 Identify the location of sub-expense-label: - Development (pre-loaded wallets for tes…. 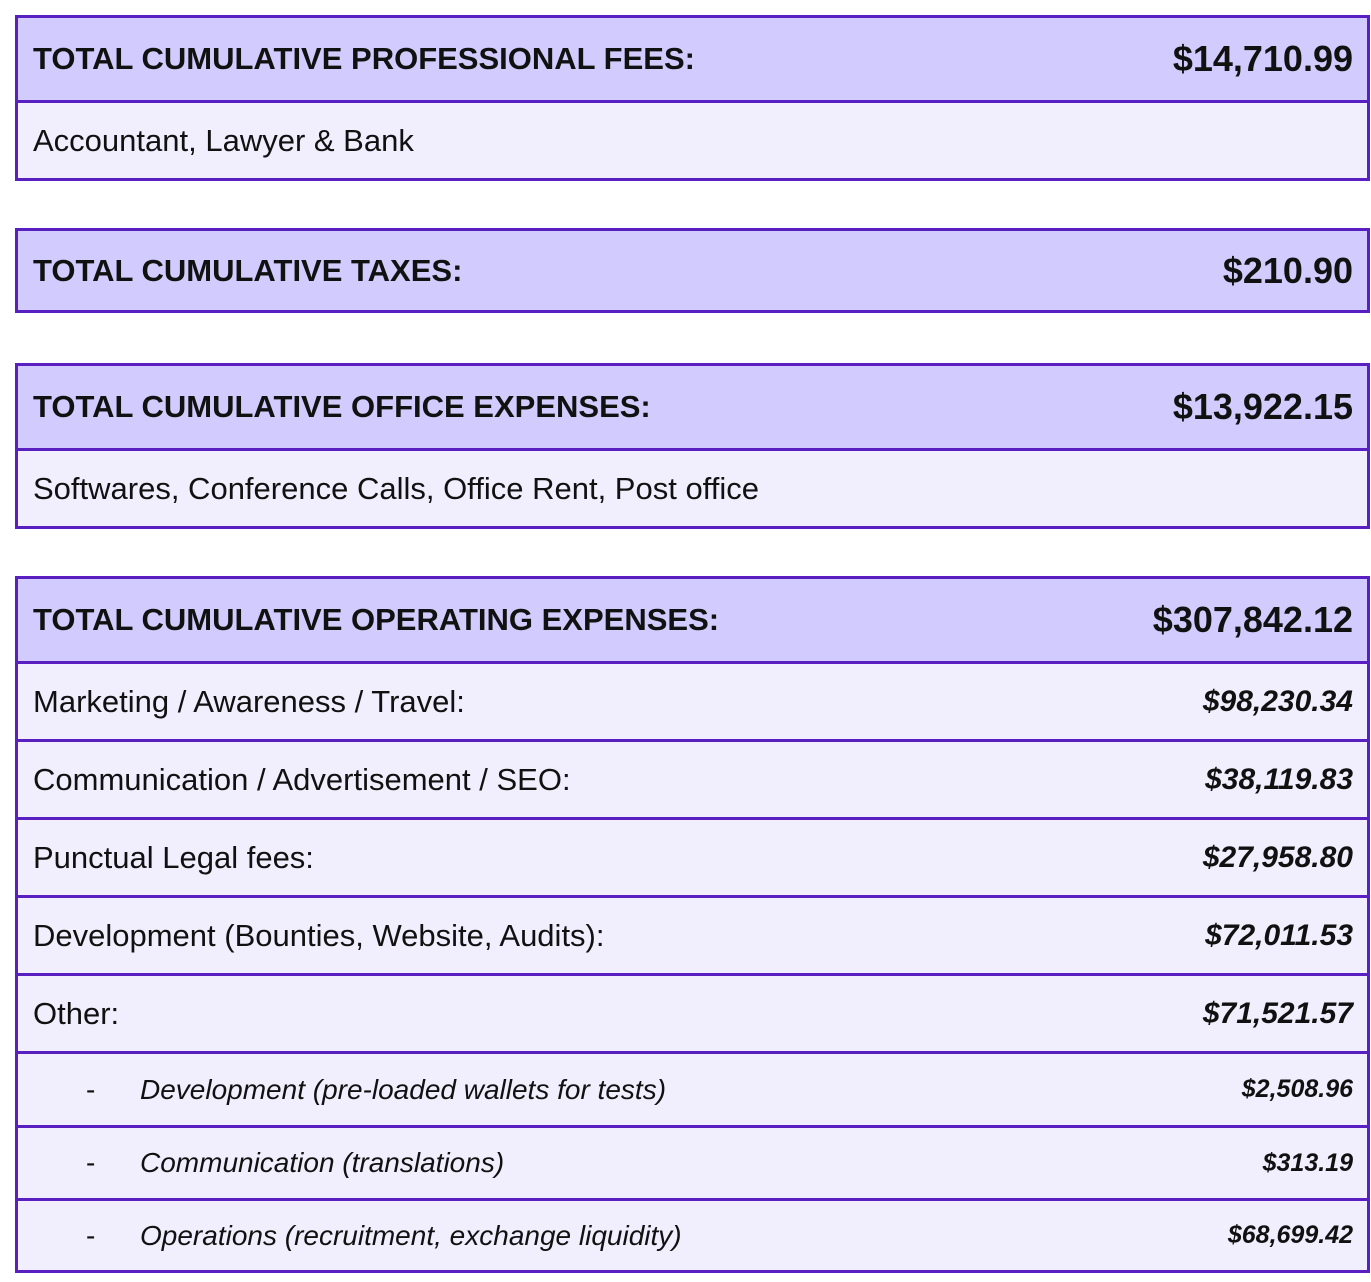
(349, 1090).